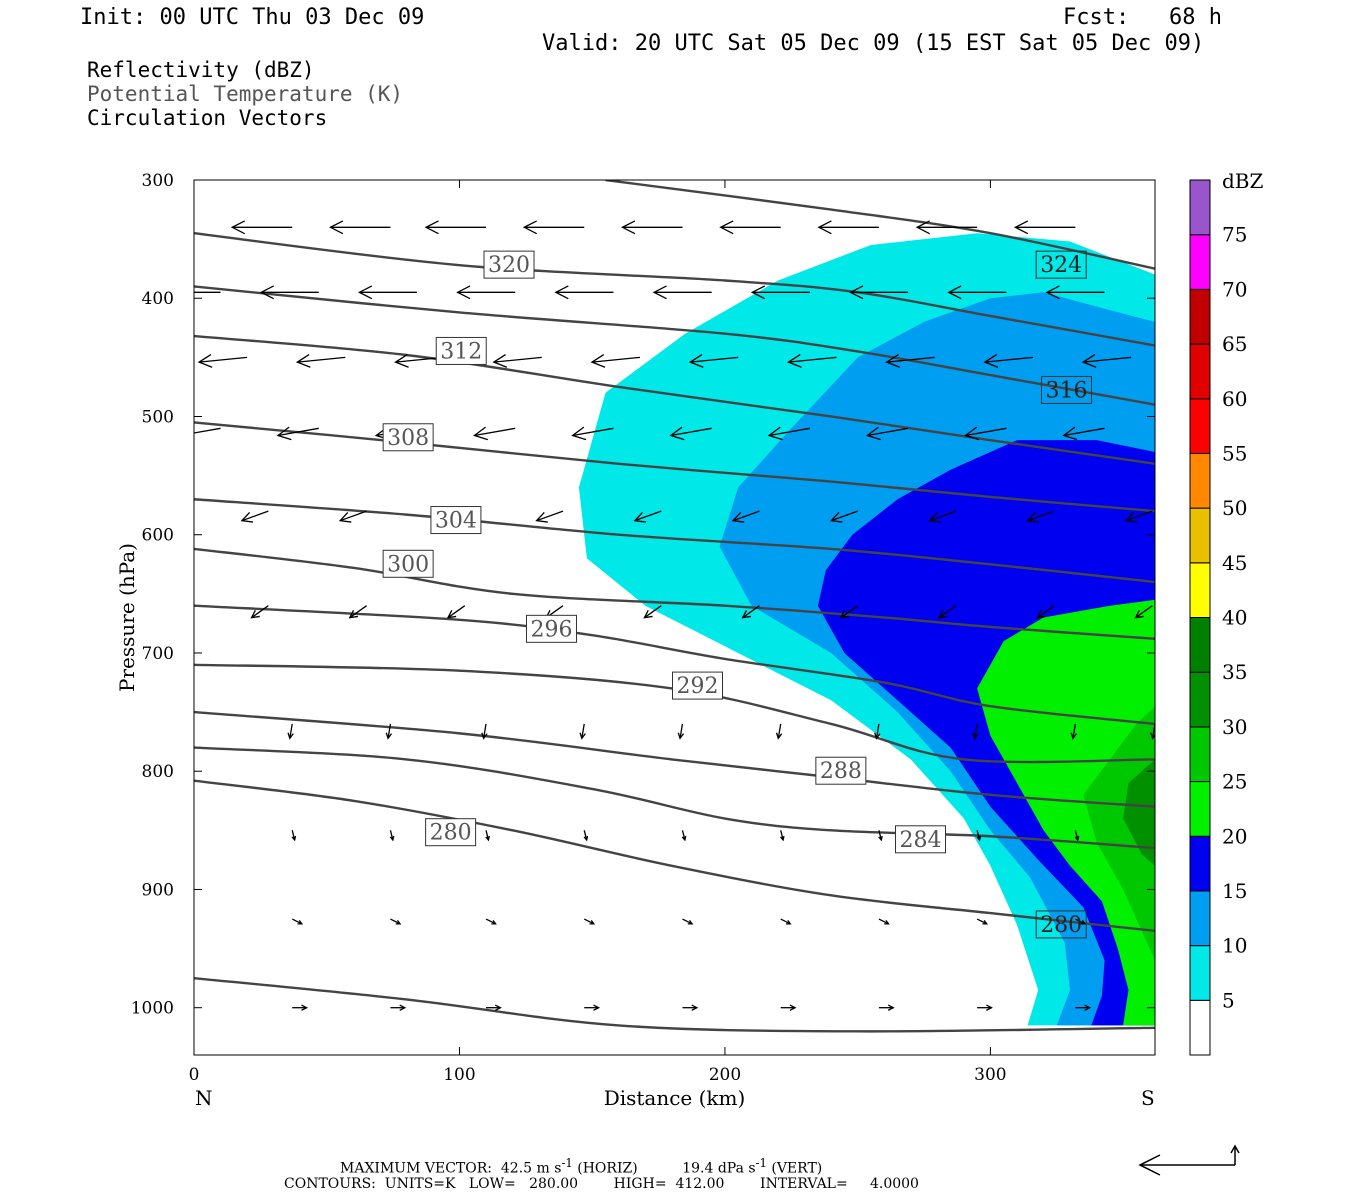 The image size is (1350, 1200). I want to click on theta-label-text: 288, so click(841, 771).